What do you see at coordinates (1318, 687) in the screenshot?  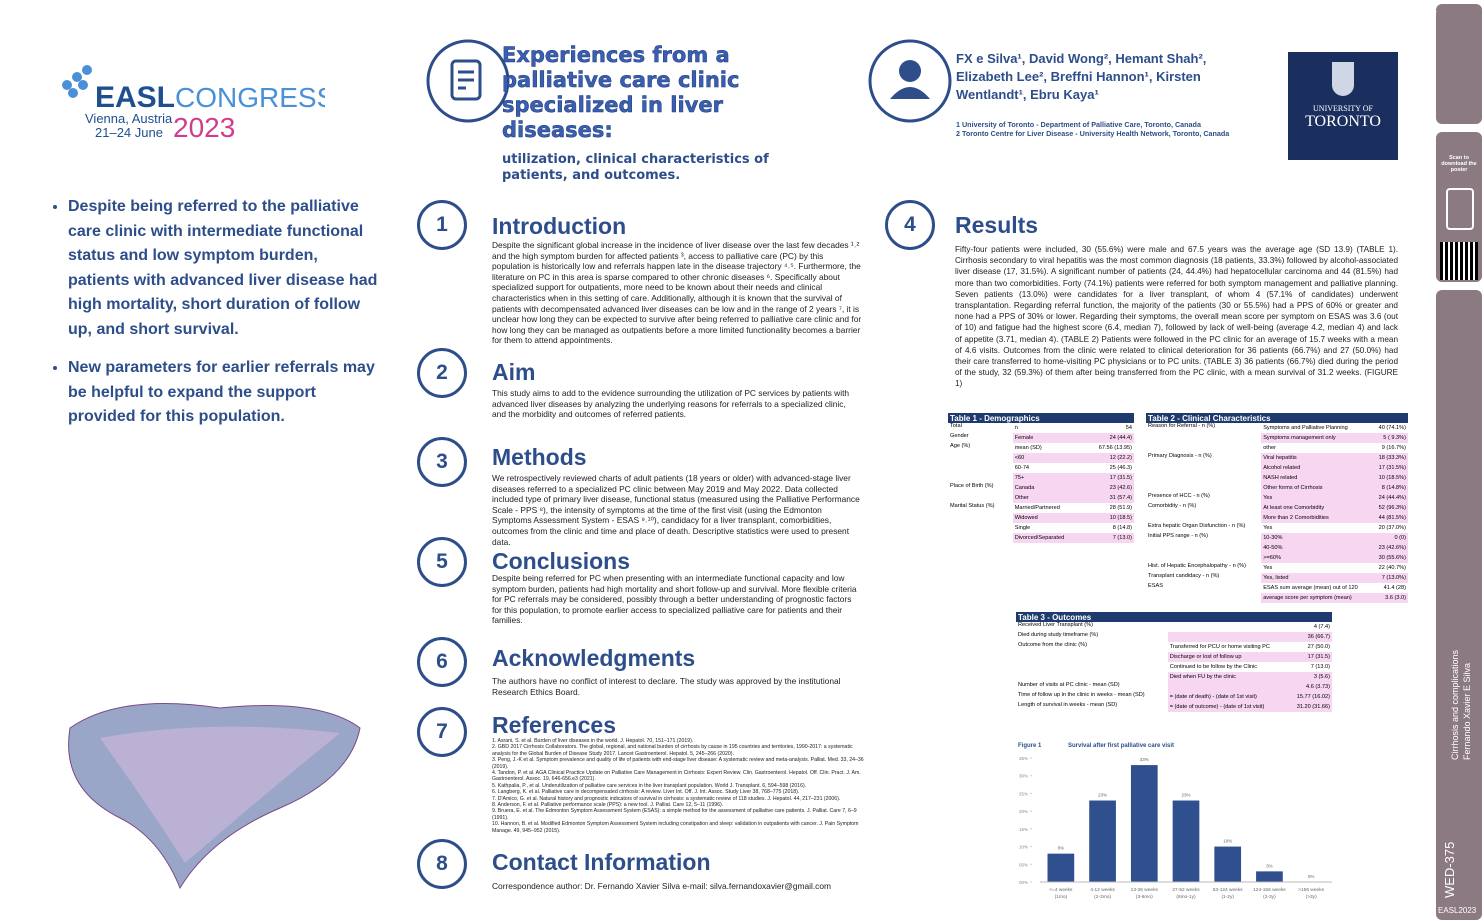 I see `cell-value: 4.6 (3.73)` at bounding box center [1318, 687].